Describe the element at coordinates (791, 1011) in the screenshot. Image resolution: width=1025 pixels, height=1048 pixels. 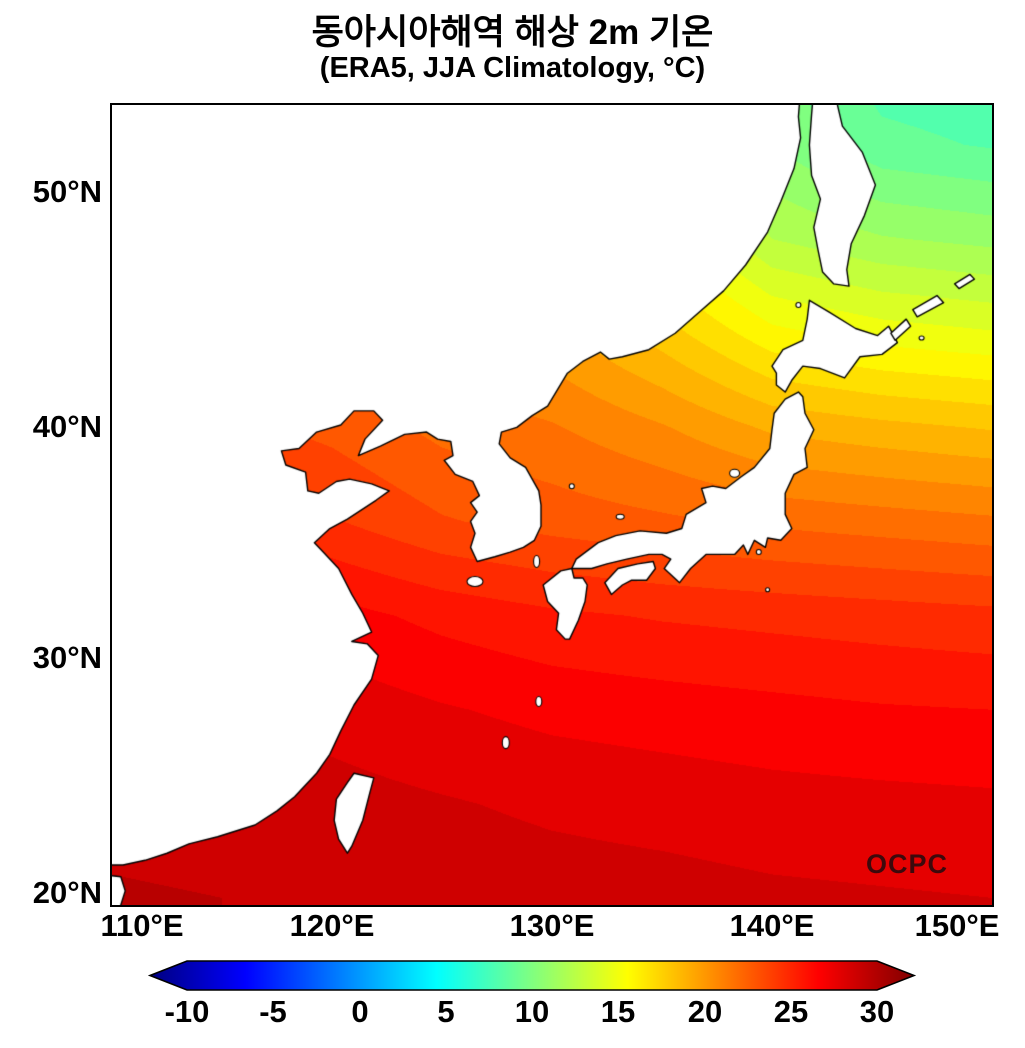
I see `colorbar-tick-25: 25` at that location.